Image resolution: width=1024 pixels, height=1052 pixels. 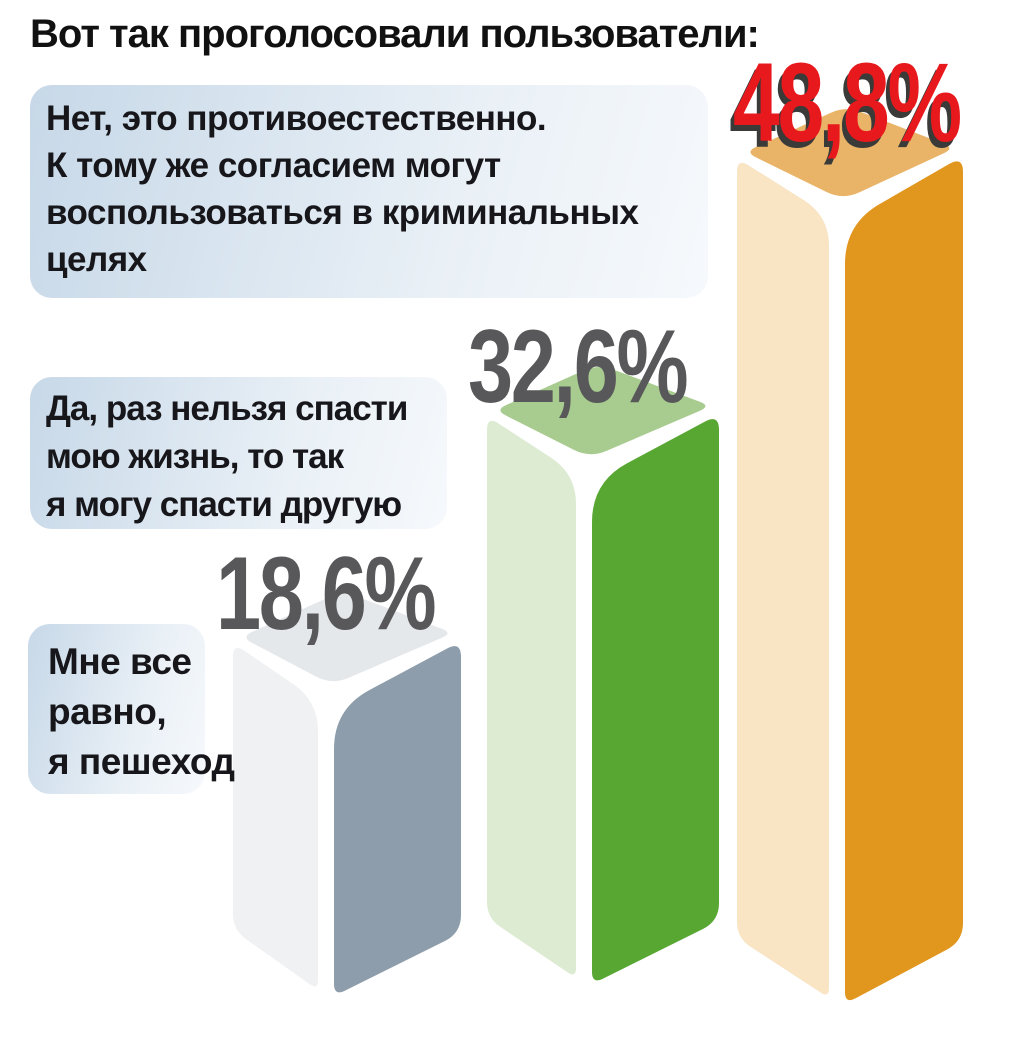 What do you see at coordinates (904, 581) in the screenshot?
I see `bar-no-right-face` at bounding box center [904, 581].